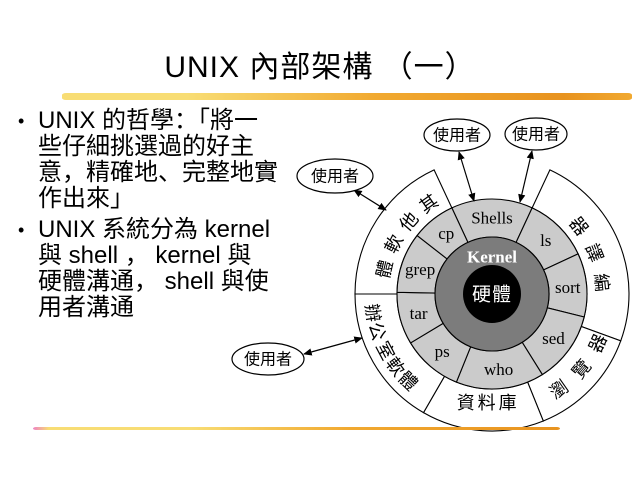 This screenshot has width=640, height=480. I want to click on bullet-line: 作出來」, so click(86, 198).